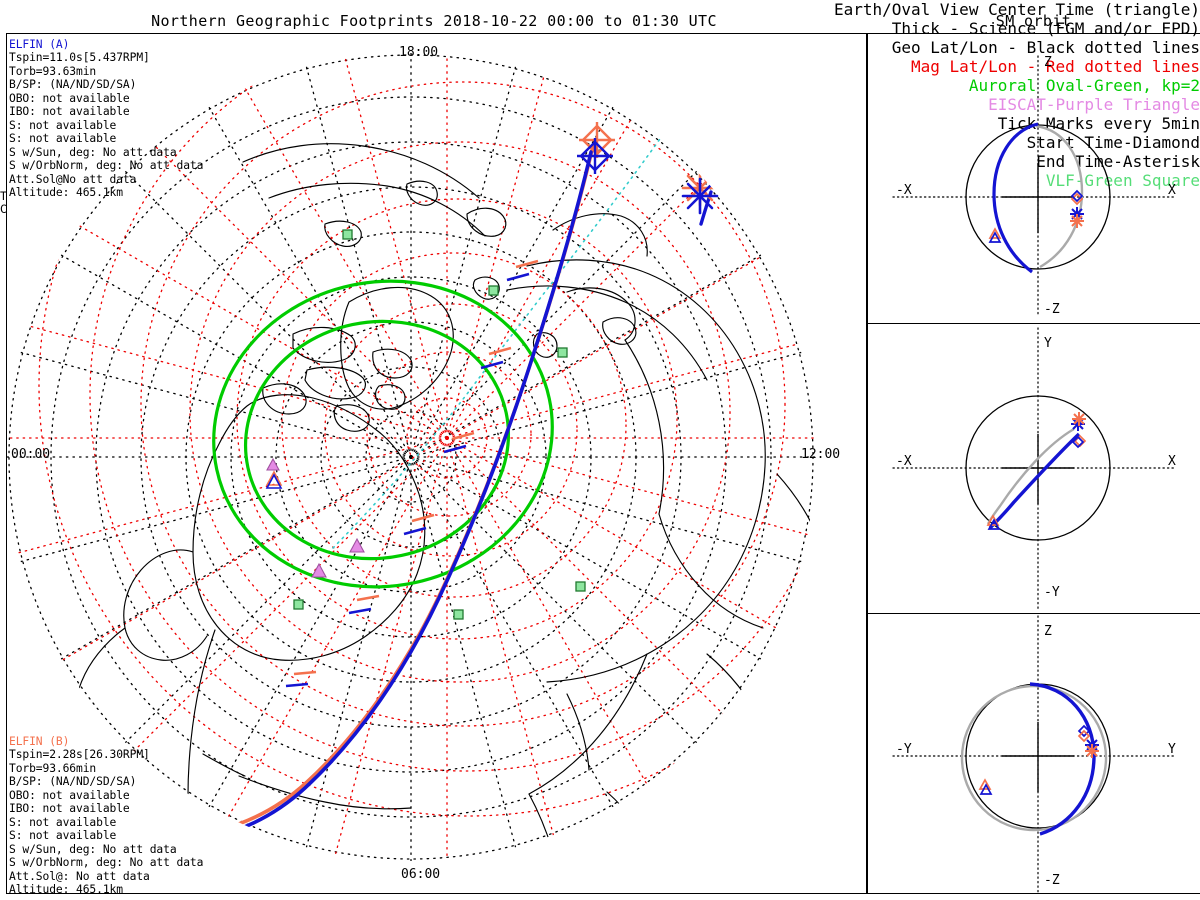  I want to click on sm-axis-label-z-pos-xz: Z, so click(1048, 62).